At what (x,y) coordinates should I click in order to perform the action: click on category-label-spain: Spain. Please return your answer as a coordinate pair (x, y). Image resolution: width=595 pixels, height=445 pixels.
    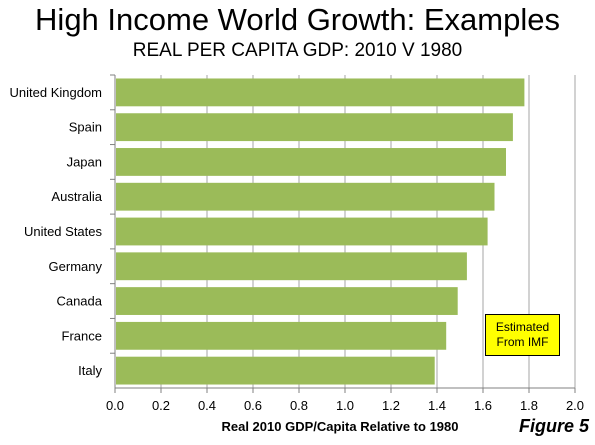
    Looking at the image, I should click on (85, 127).